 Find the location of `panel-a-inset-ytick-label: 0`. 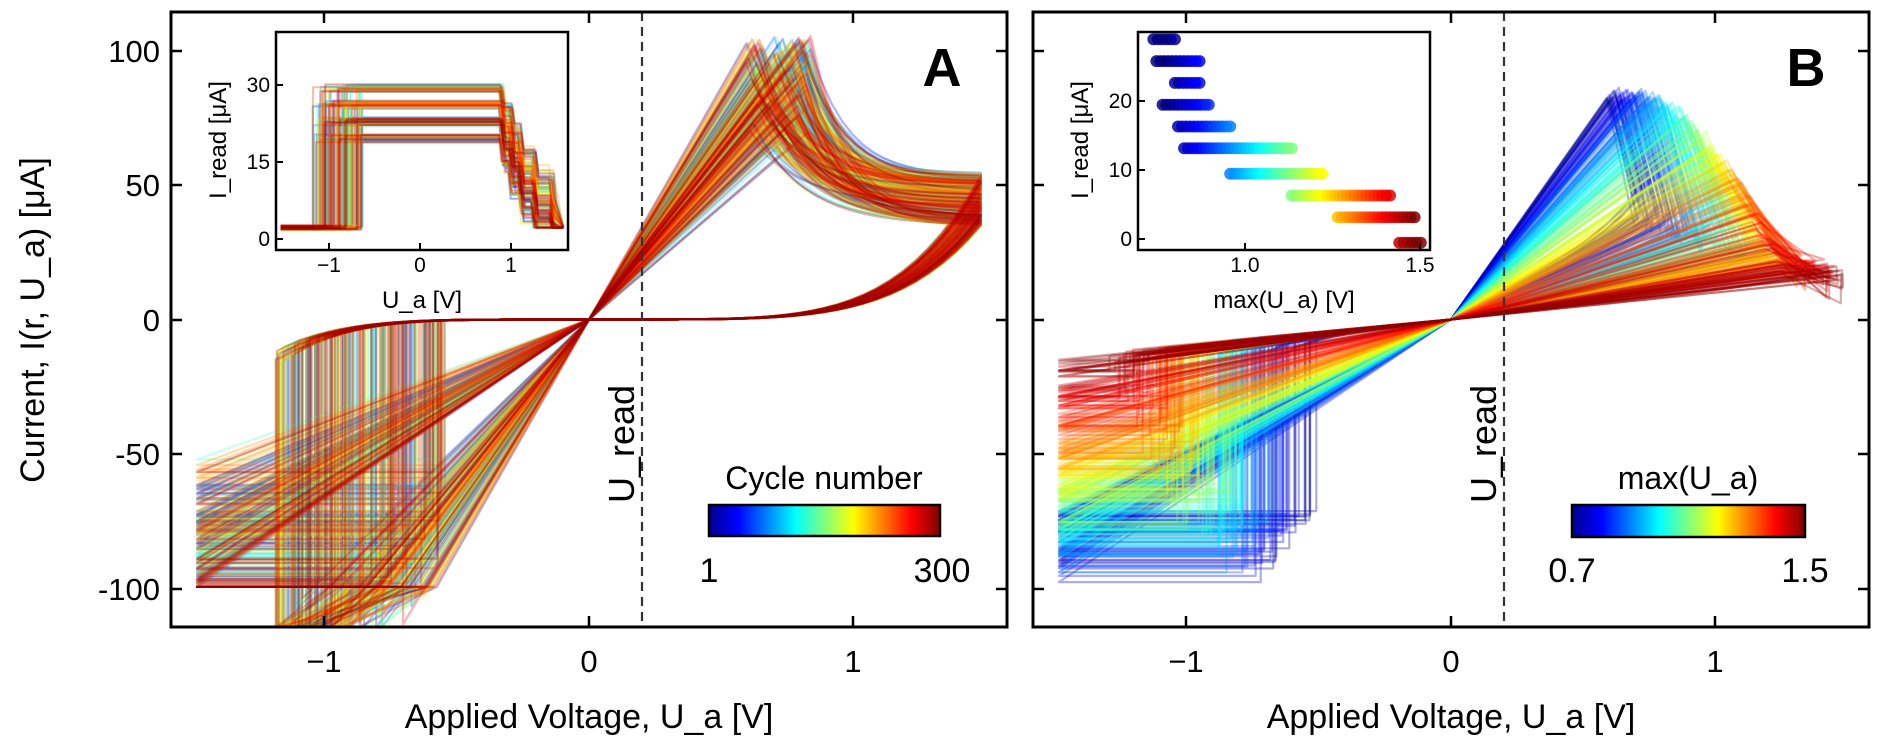

panel-a-inset-ytick-label: 0 is located at coordinates (264, 239).